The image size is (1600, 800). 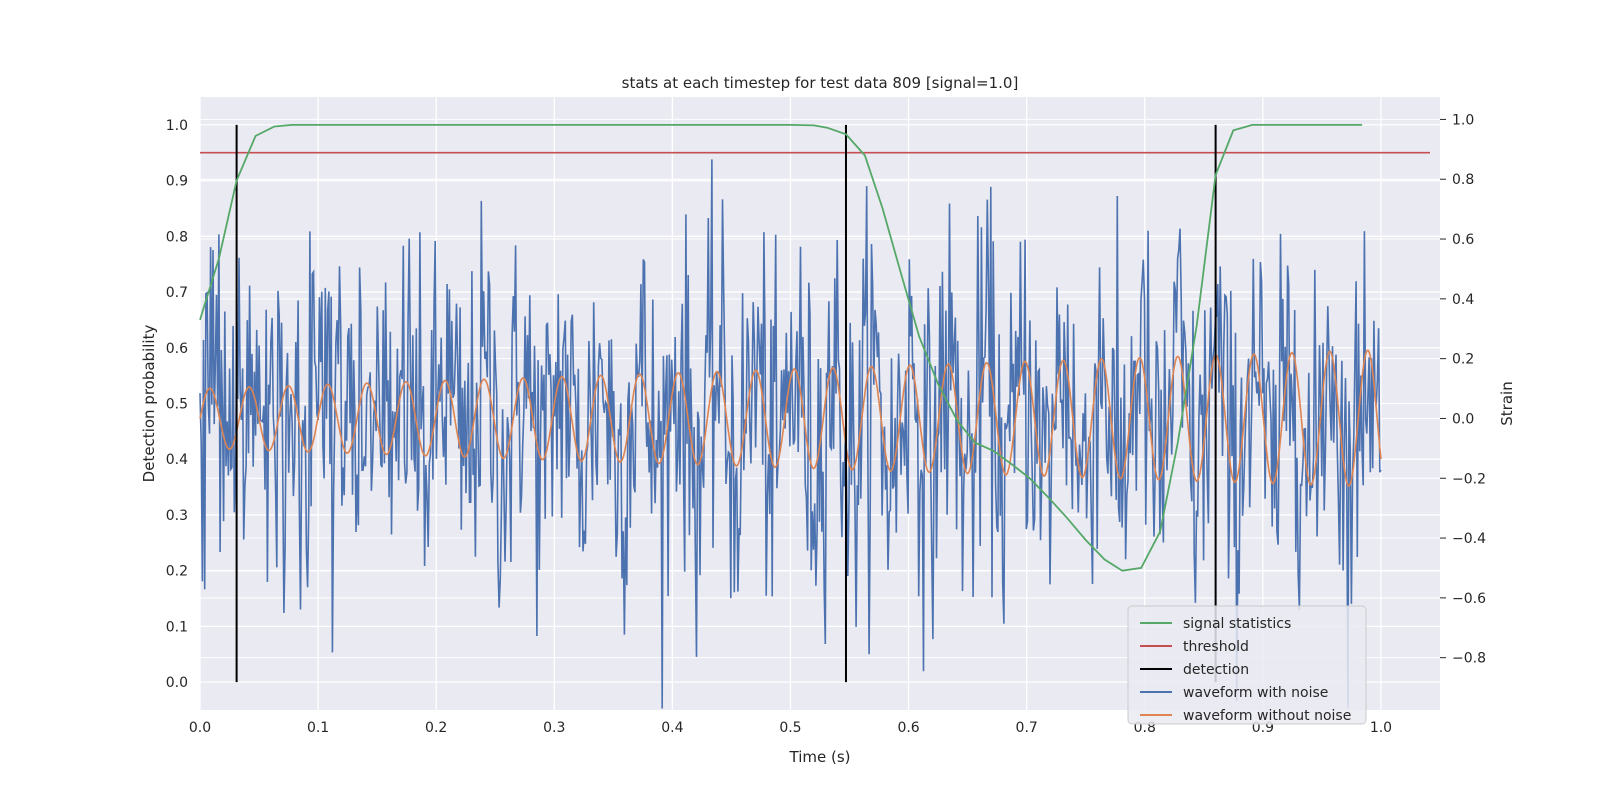 What do you see at coordinates (177, 349) in the screenshot?
I see `y-tick-label: 0.6` at bounding box center [177, 349].